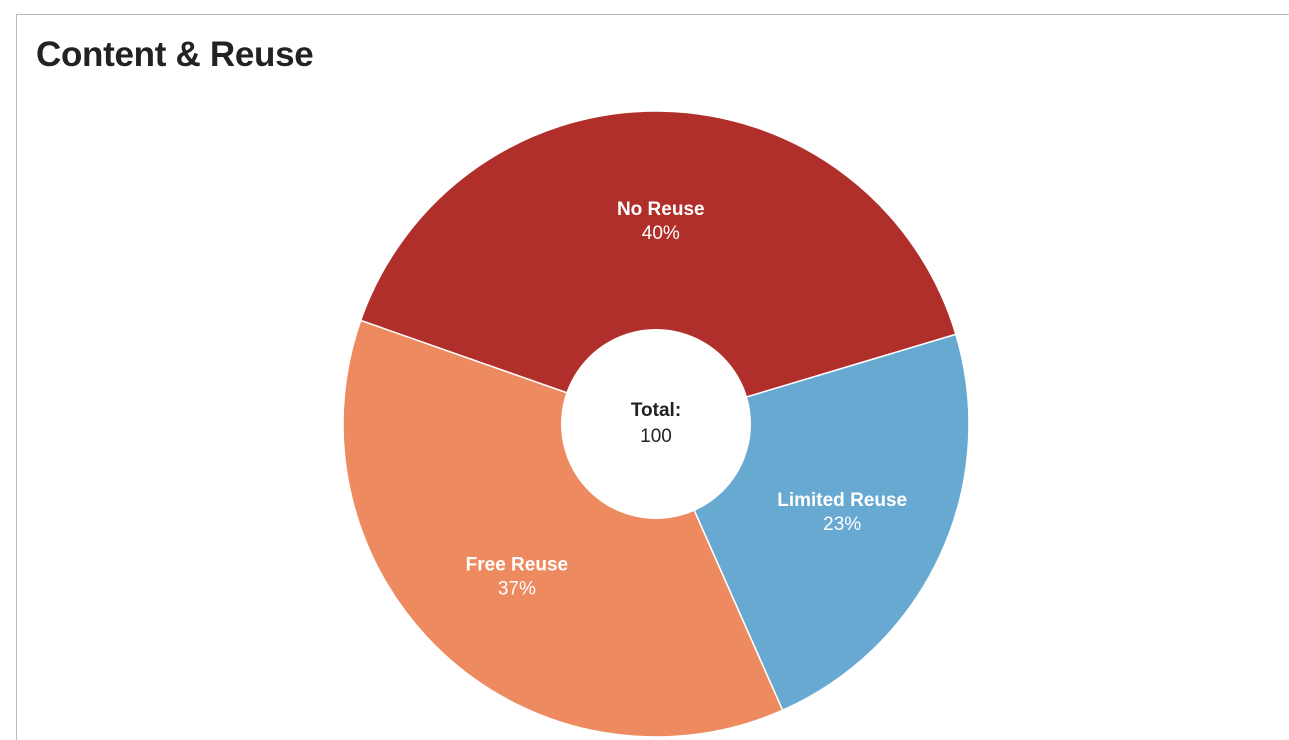  Describe the element at coordinates (175, 54) in the screenshot. I see `panel-title: Content & Reuse` at that location.